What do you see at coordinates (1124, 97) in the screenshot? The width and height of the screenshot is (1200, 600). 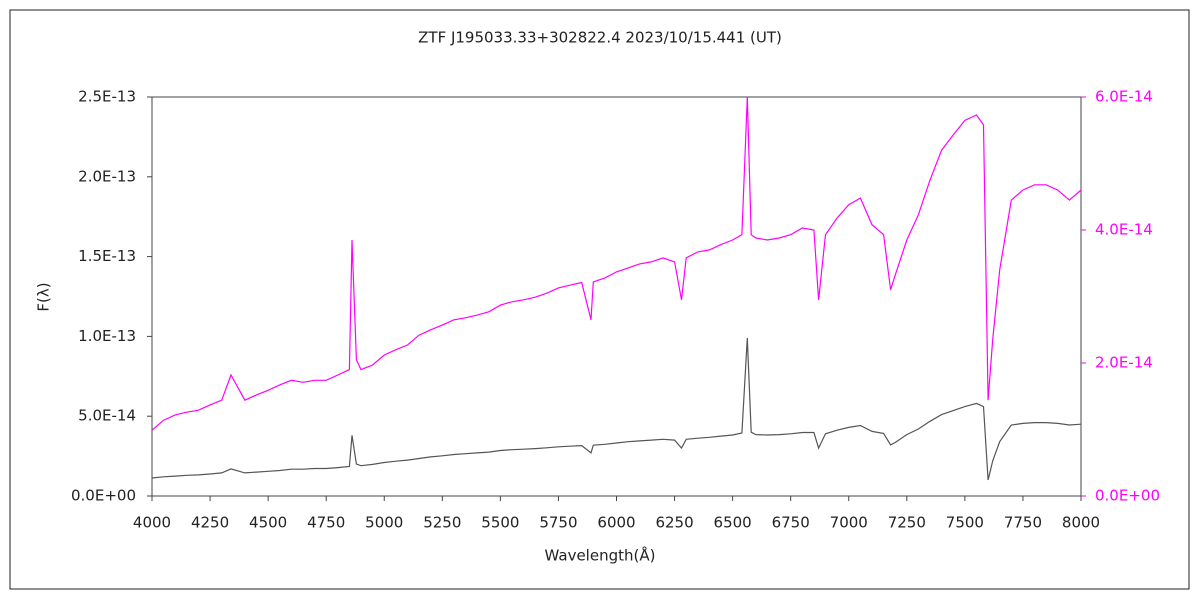 I see `y2-tick-label: 6.0E-14` at bounding box center [1124, 97].